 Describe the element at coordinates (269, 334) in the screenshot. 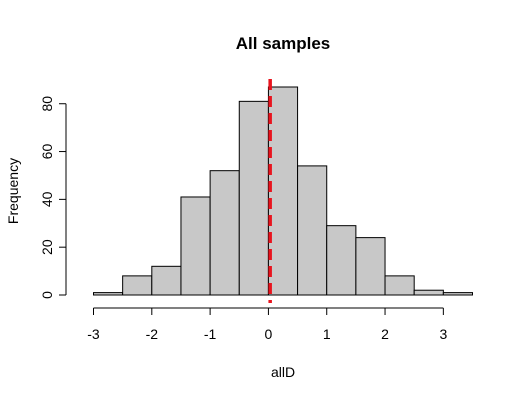

I see `x-tick-label: 0` at that location.